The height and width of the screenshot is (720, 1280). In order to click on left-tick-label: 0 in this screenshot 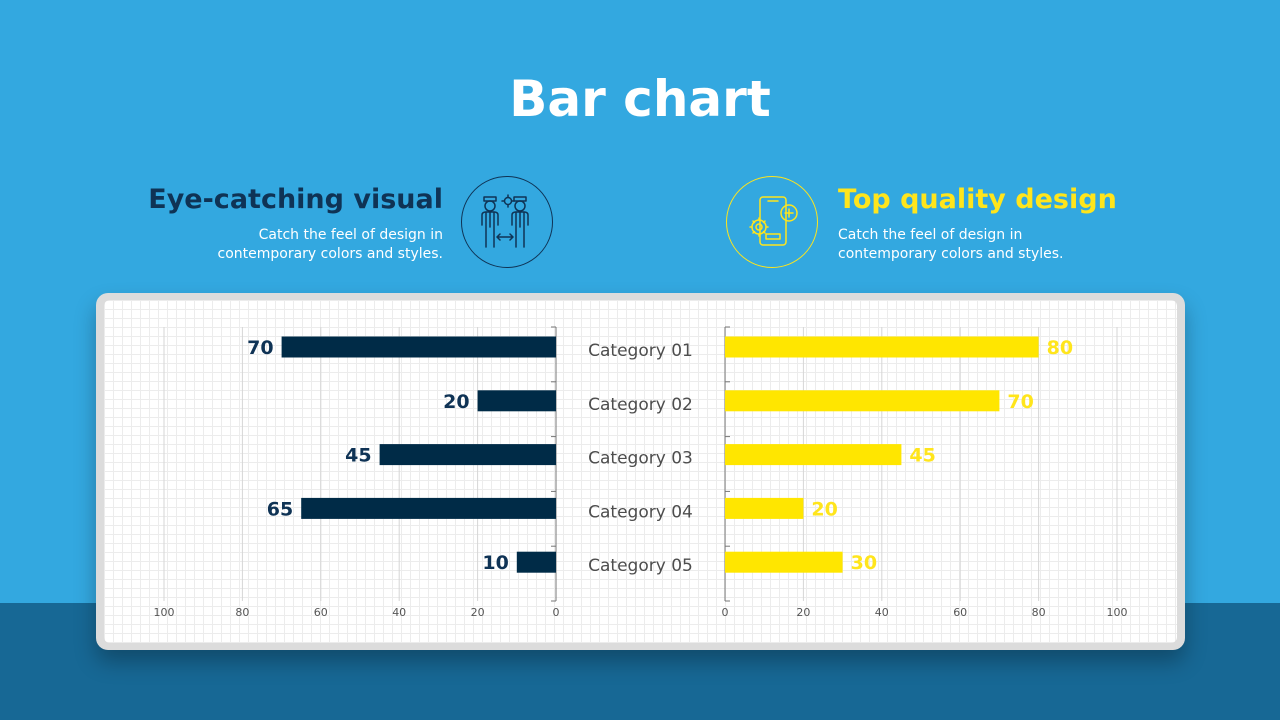, I will do `click(556, 612)`.